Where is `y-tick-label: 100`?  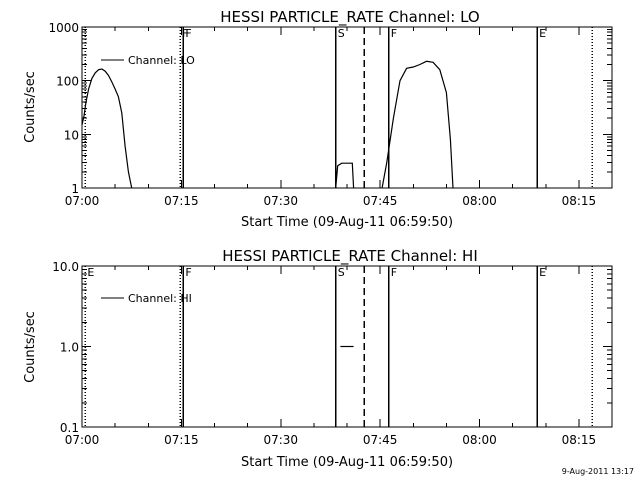 y-tick-label: 100 is located at coordinates (67, 82).